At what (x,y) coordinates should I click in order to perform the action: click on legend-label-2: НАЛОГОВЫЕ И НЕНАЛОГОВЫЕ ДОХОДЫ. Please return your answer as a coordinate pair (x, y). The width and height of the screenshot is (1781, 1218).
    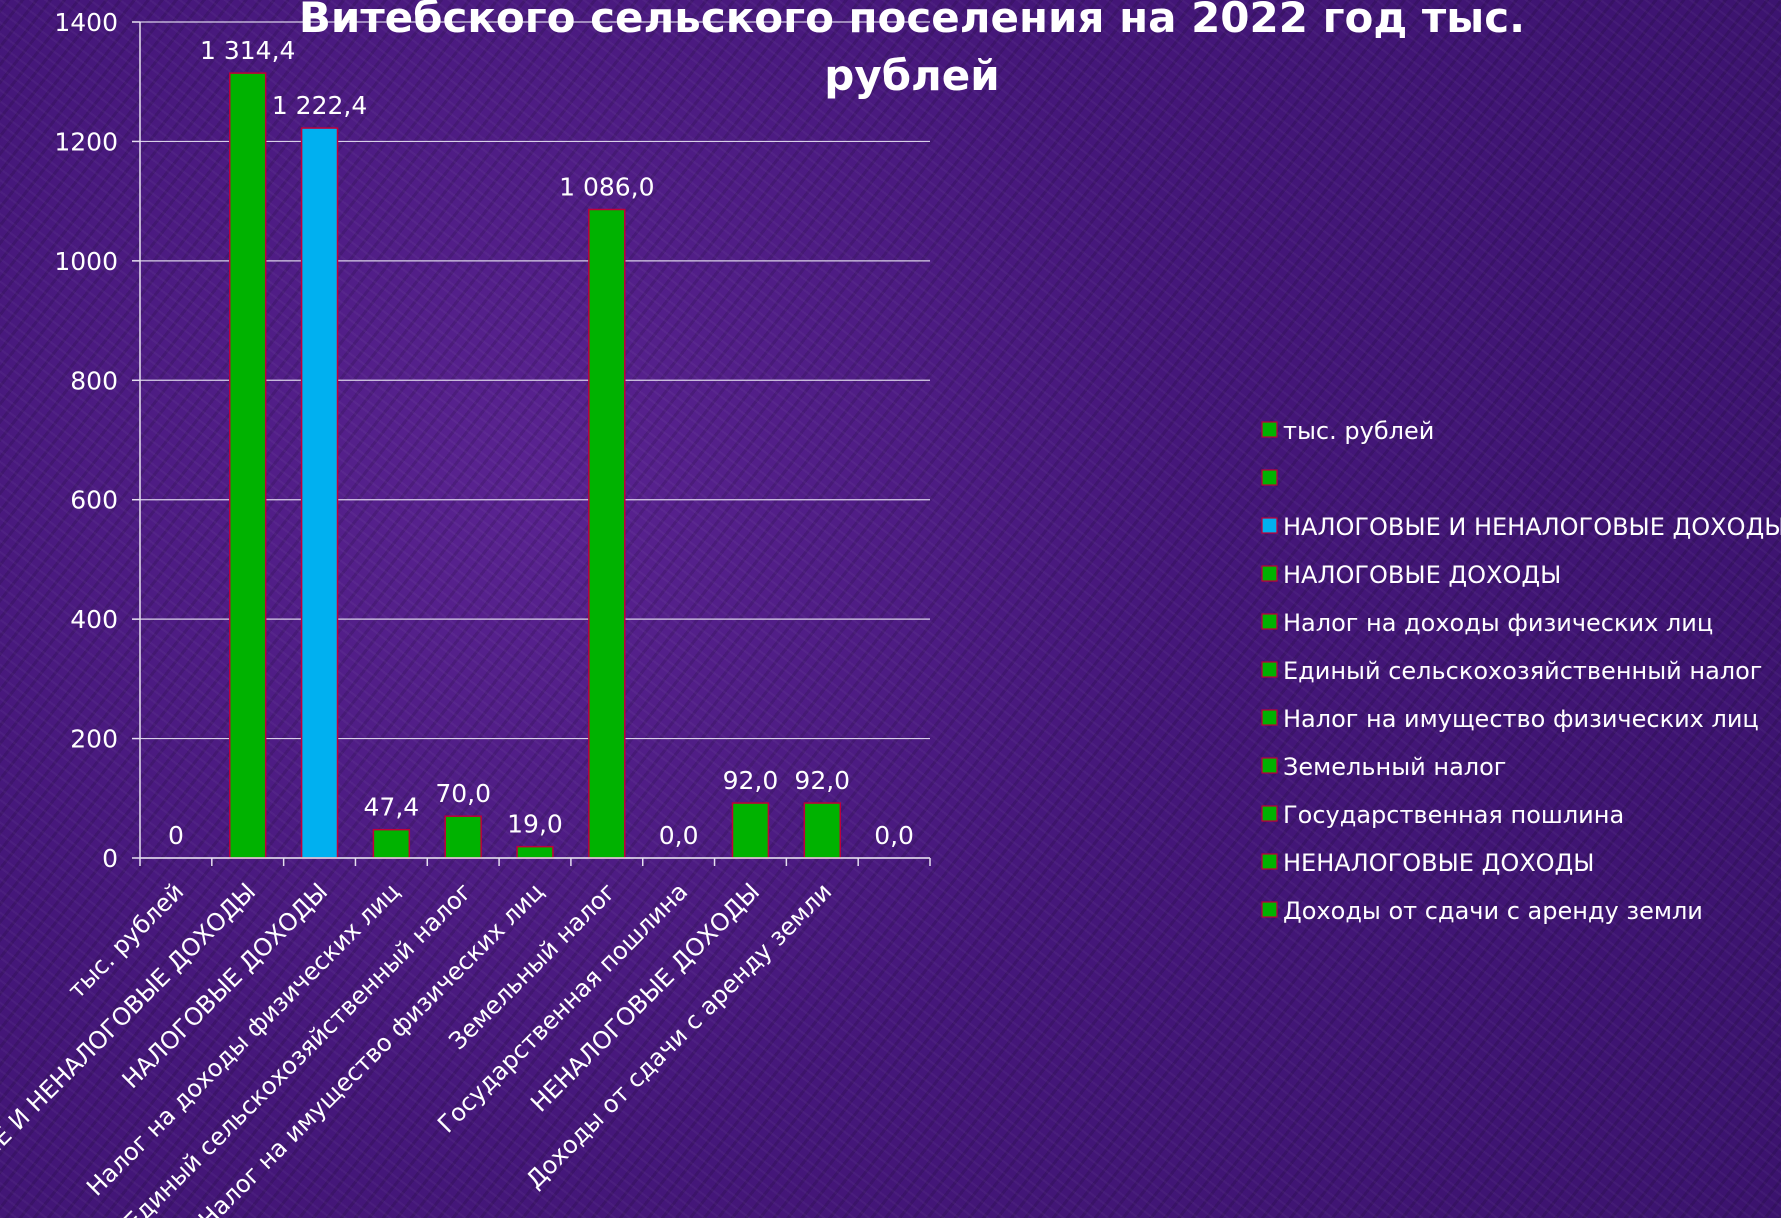
    Looking at the image, I should click on (1532, 527).